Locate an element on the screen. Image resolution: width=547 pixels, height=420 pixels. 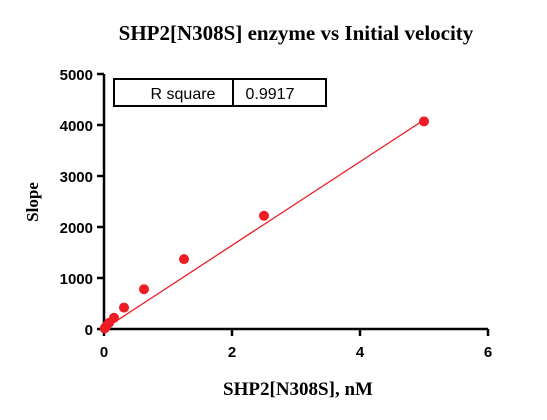
x-tick-label: 0 is located at coordinates (104, 352).